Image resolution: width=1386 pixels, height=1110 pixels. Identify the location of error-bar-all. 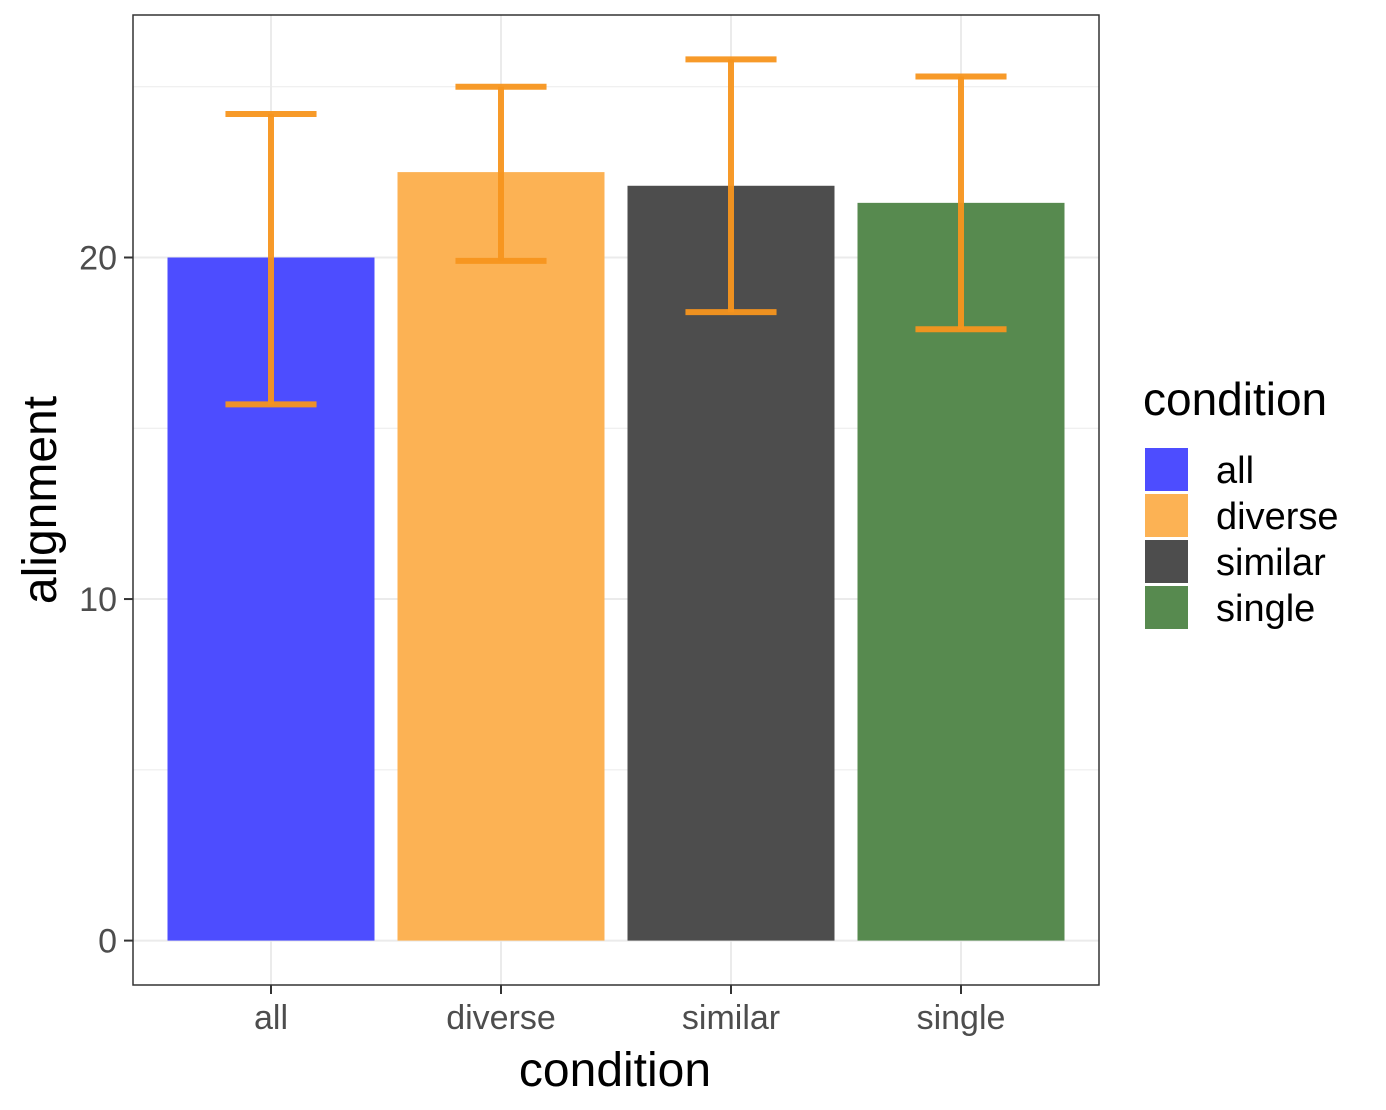
(271, 259).